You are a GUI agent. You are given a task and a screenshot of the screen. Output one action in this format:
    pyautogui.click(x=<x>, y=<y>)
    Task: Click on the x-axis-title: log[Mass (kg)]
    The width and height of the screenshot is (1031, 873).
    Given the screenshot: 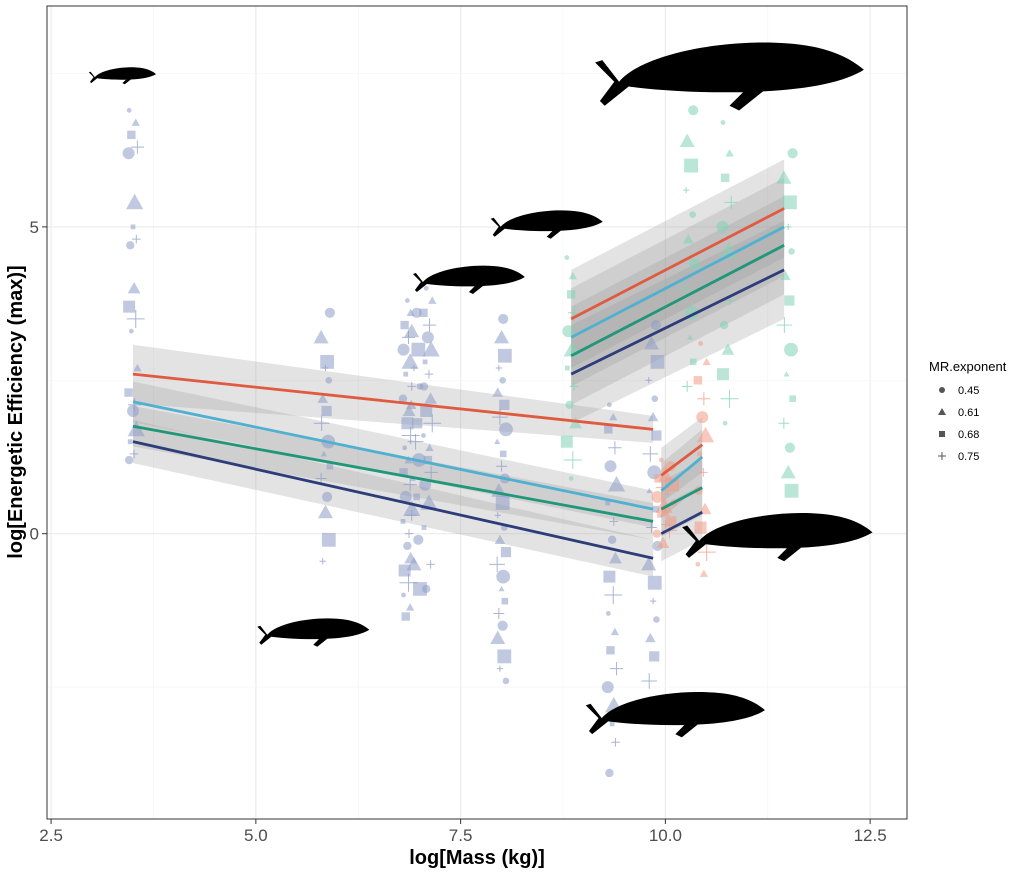 What is the action you would take?
    pyautogui.click(x=477, y=858)
    